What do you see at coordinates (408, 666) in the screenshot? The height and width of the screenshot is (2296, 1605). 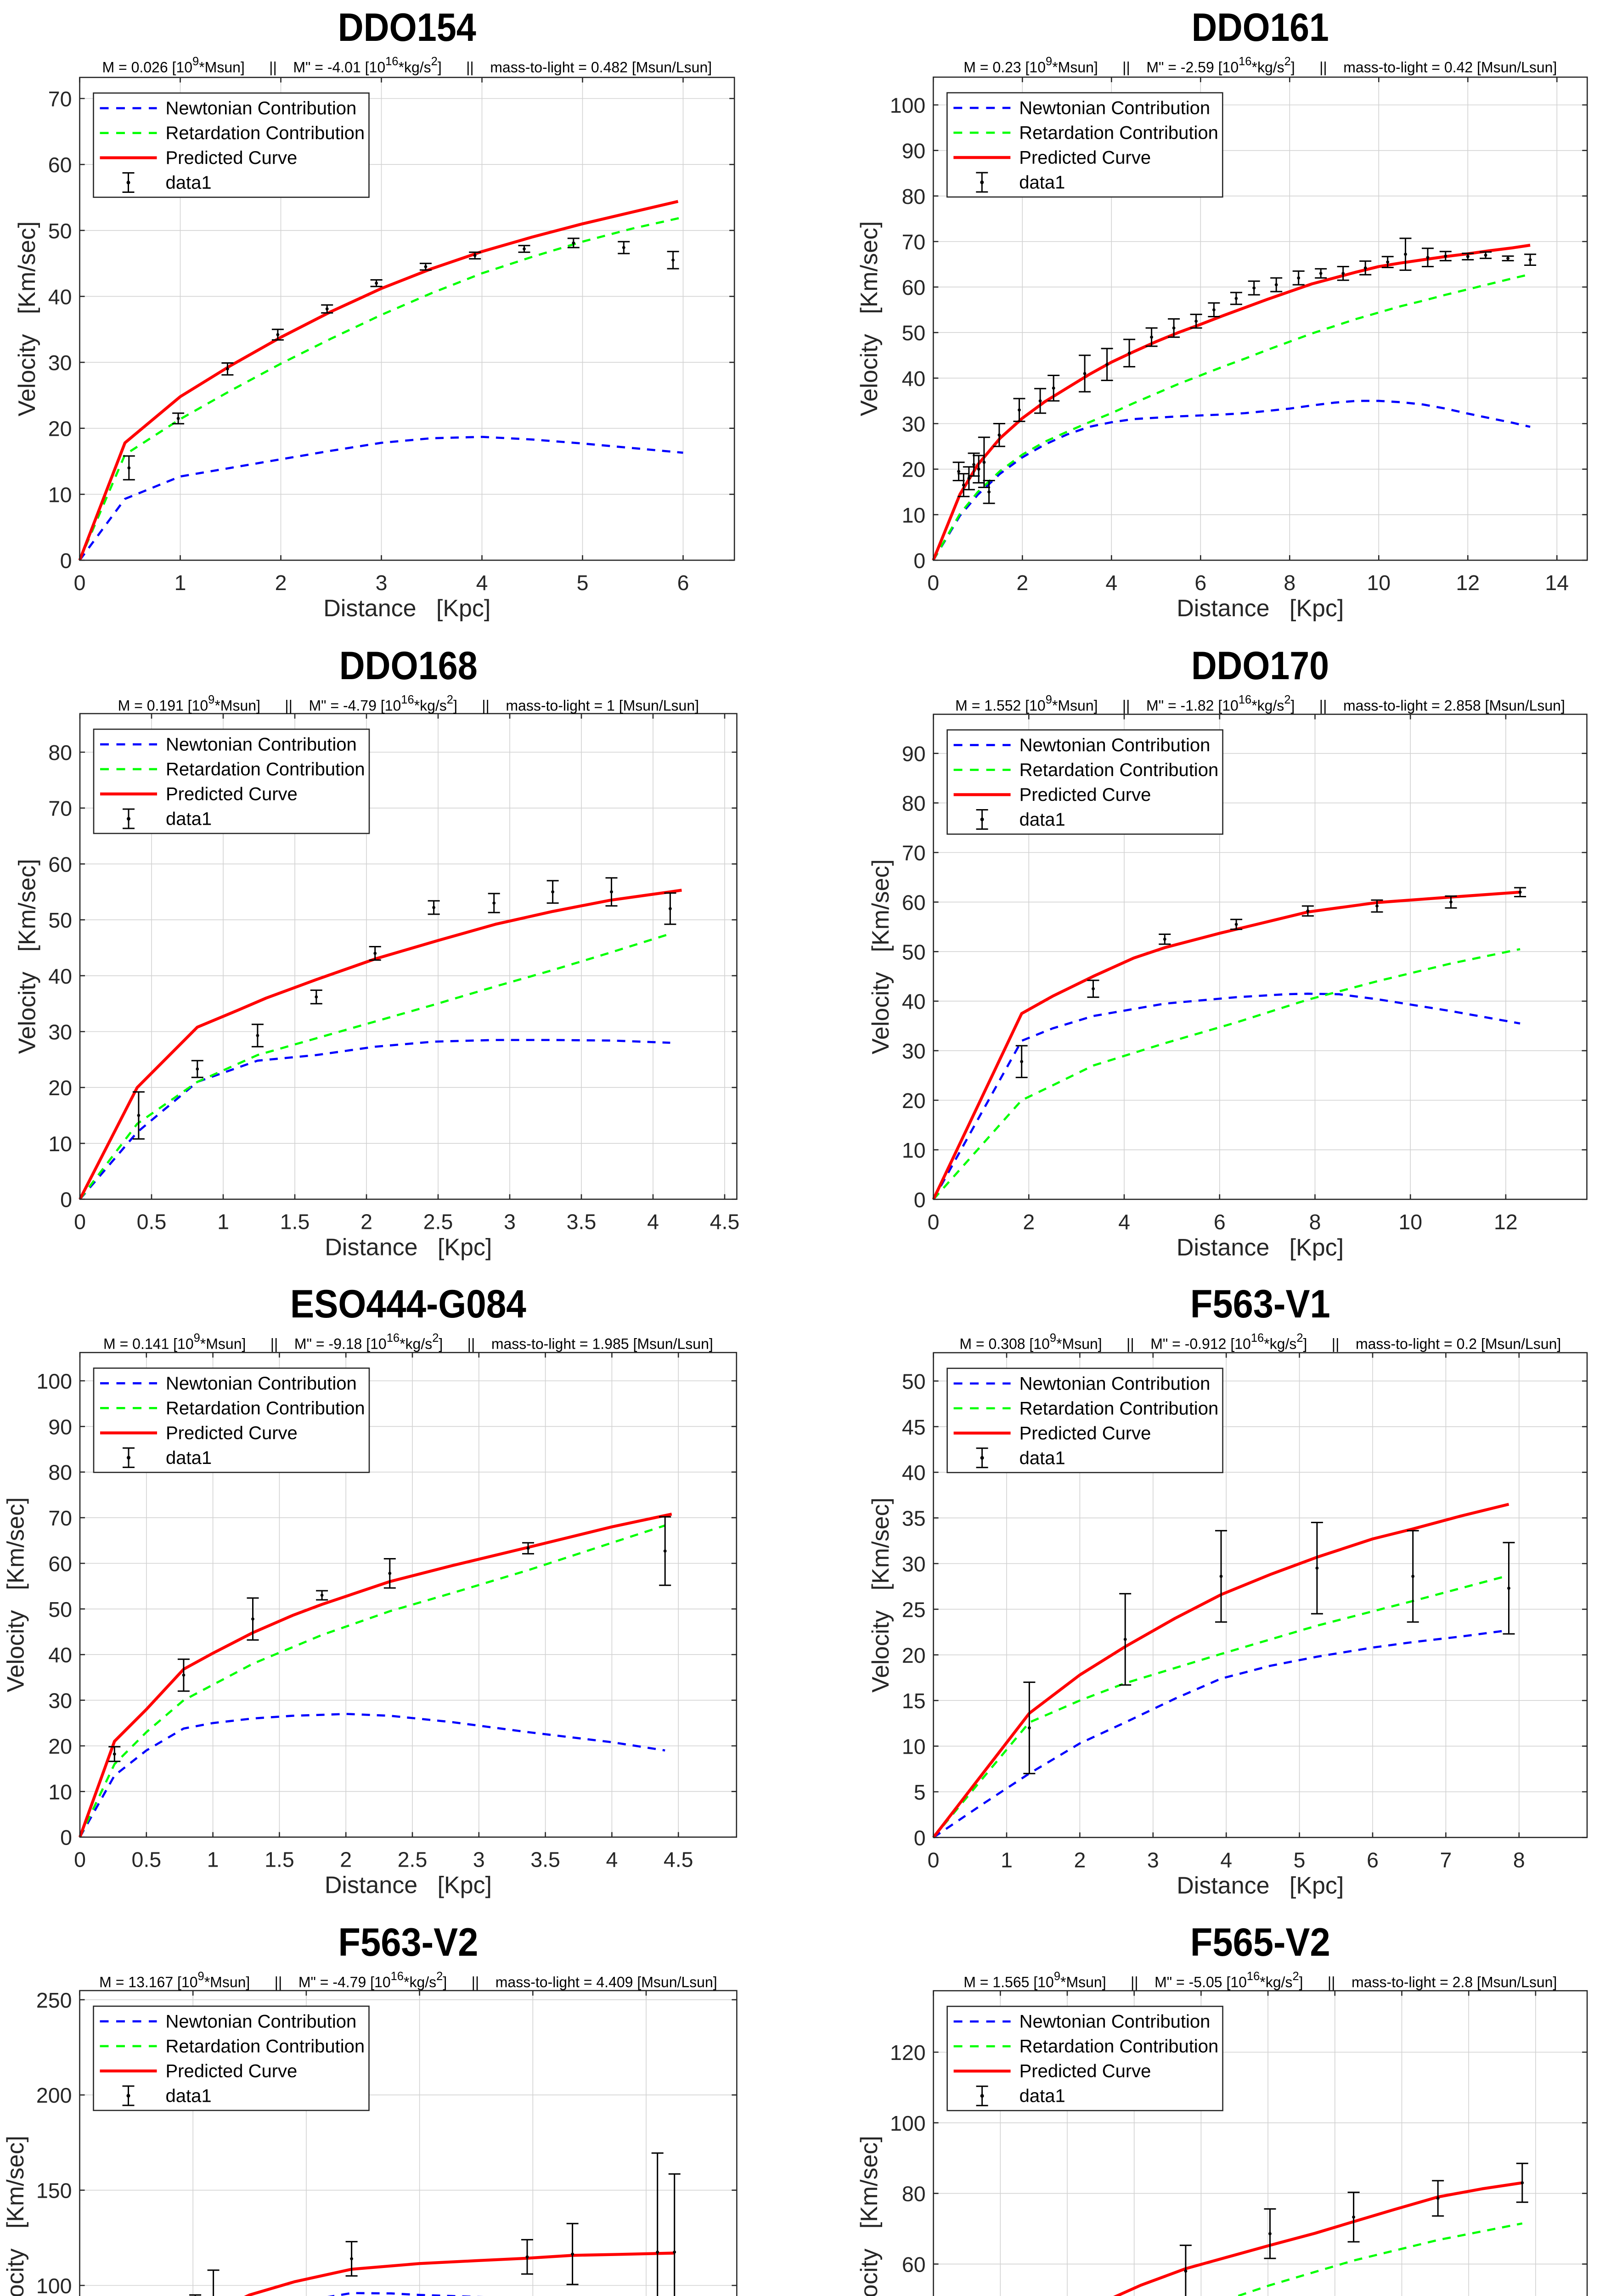 I see `svg-text: DDO168` at bounding box center [408, 666].